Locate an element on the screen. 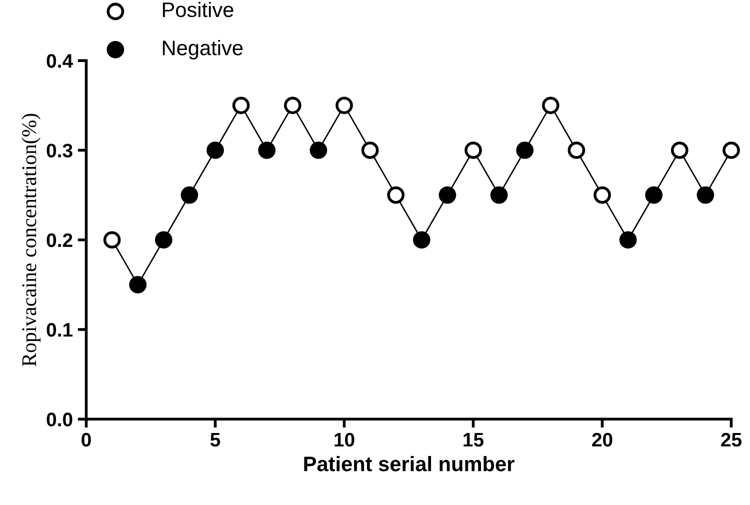  x-tick-label: 5 is located at coordinates (215, 440).